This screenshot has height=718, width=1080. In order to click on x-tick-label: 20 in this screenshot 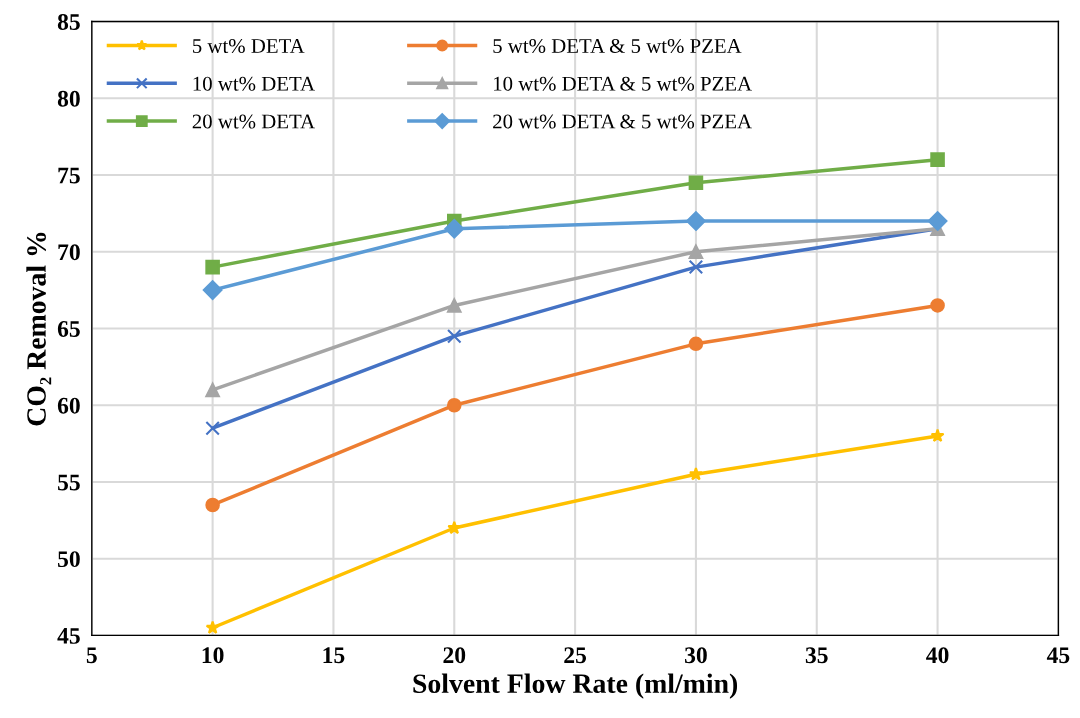, I will do `click(454, 655)`.